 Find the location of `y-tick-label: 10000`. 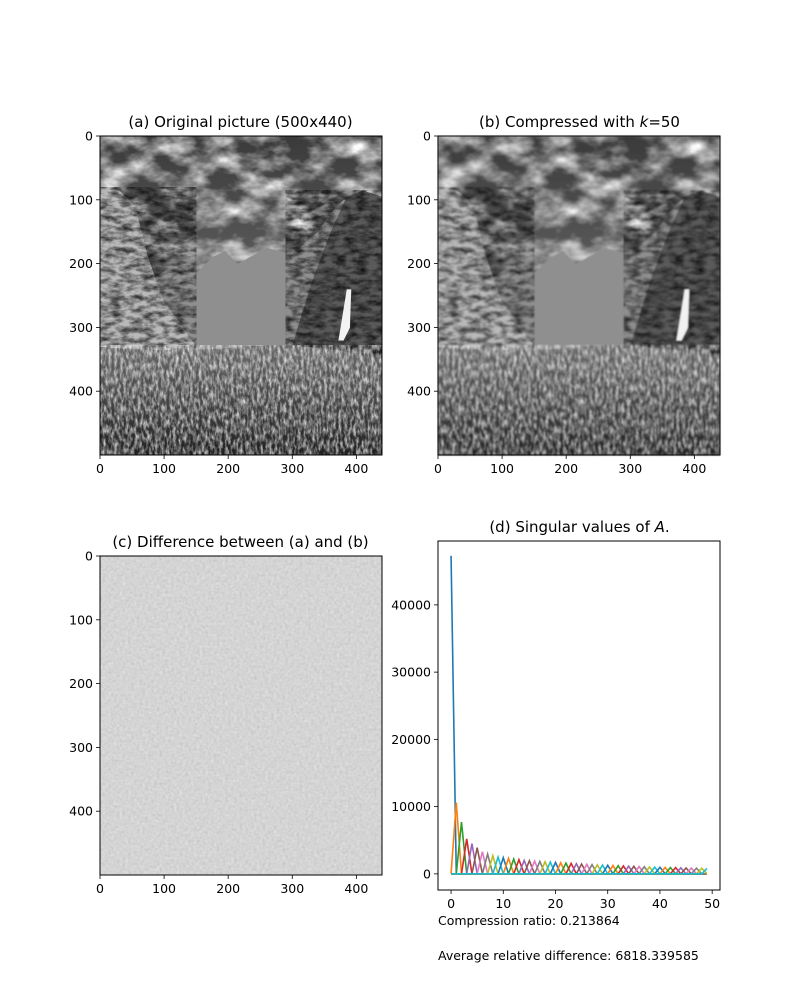

y-tick-label: 10000 is located at coordinates (411, 806).